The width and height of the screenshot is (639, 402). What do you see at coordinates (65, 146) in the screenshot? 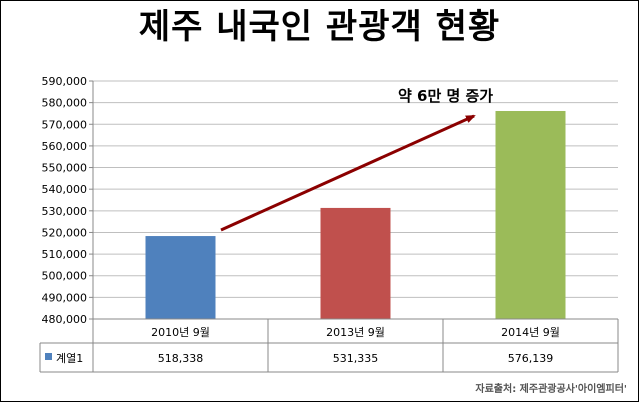
I see `y-tick-label: 560,000` at bounding box center [65, 146].